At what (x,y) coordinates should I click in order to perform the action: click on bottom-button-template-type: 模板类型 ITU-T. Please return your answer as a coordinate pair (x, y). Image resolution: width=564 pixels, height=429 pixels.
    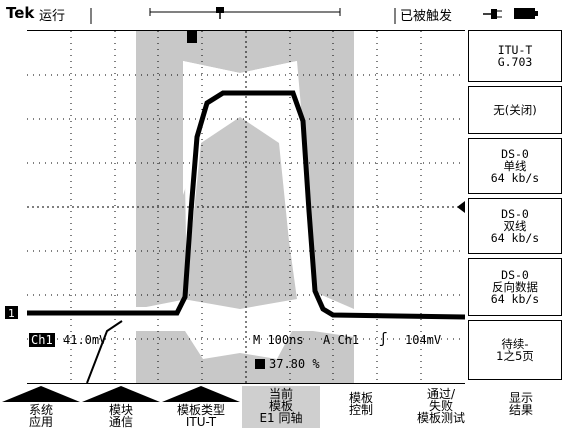
    Looking at the image, I should click on (201, 407).